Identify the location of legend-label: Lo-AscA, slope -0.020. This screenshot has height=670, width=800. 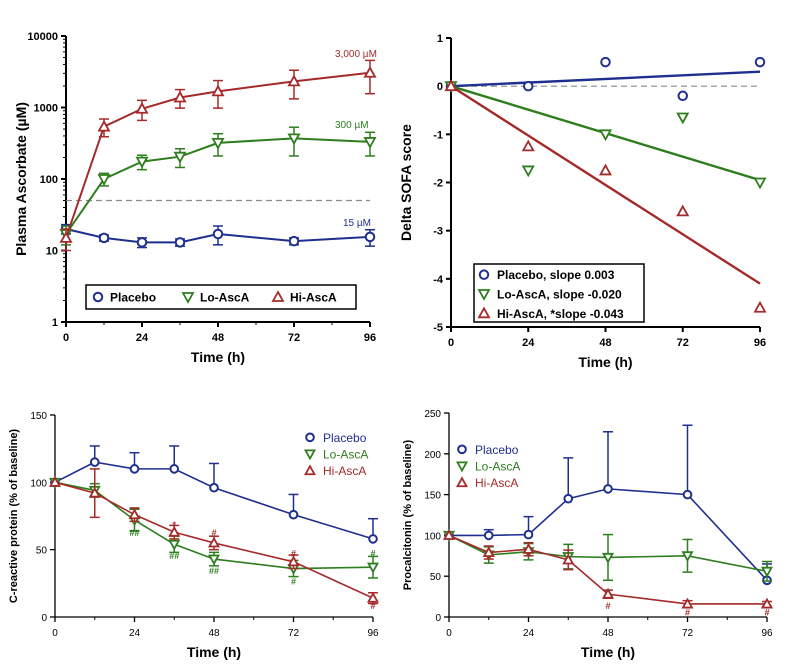
(559, 295).